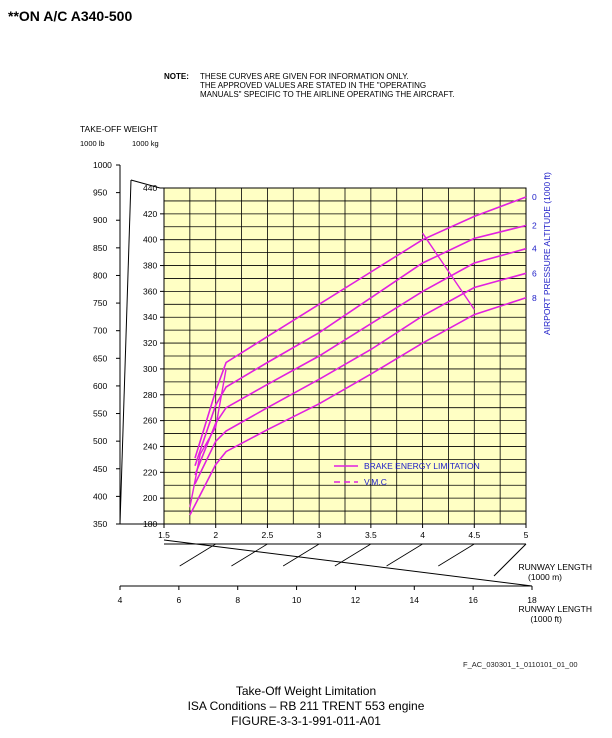  I want to click on x-tick-label-m: 4.5, so click(474, 535).